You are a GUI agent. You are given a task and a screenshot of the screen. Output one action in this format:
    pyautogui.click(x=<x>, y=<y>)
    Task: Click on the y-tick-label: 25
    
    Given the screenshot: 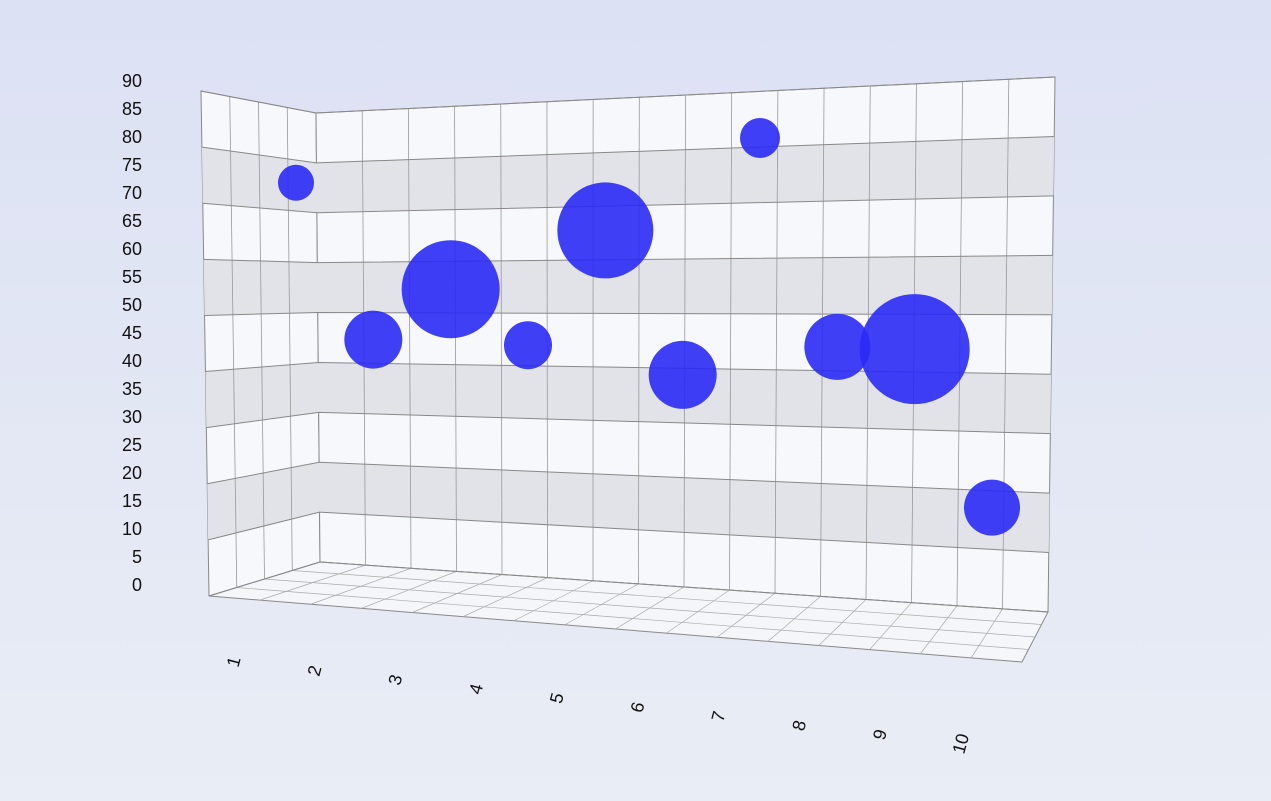 What is the action you would take?
    pyautogui.click(x=132, y=445)
    